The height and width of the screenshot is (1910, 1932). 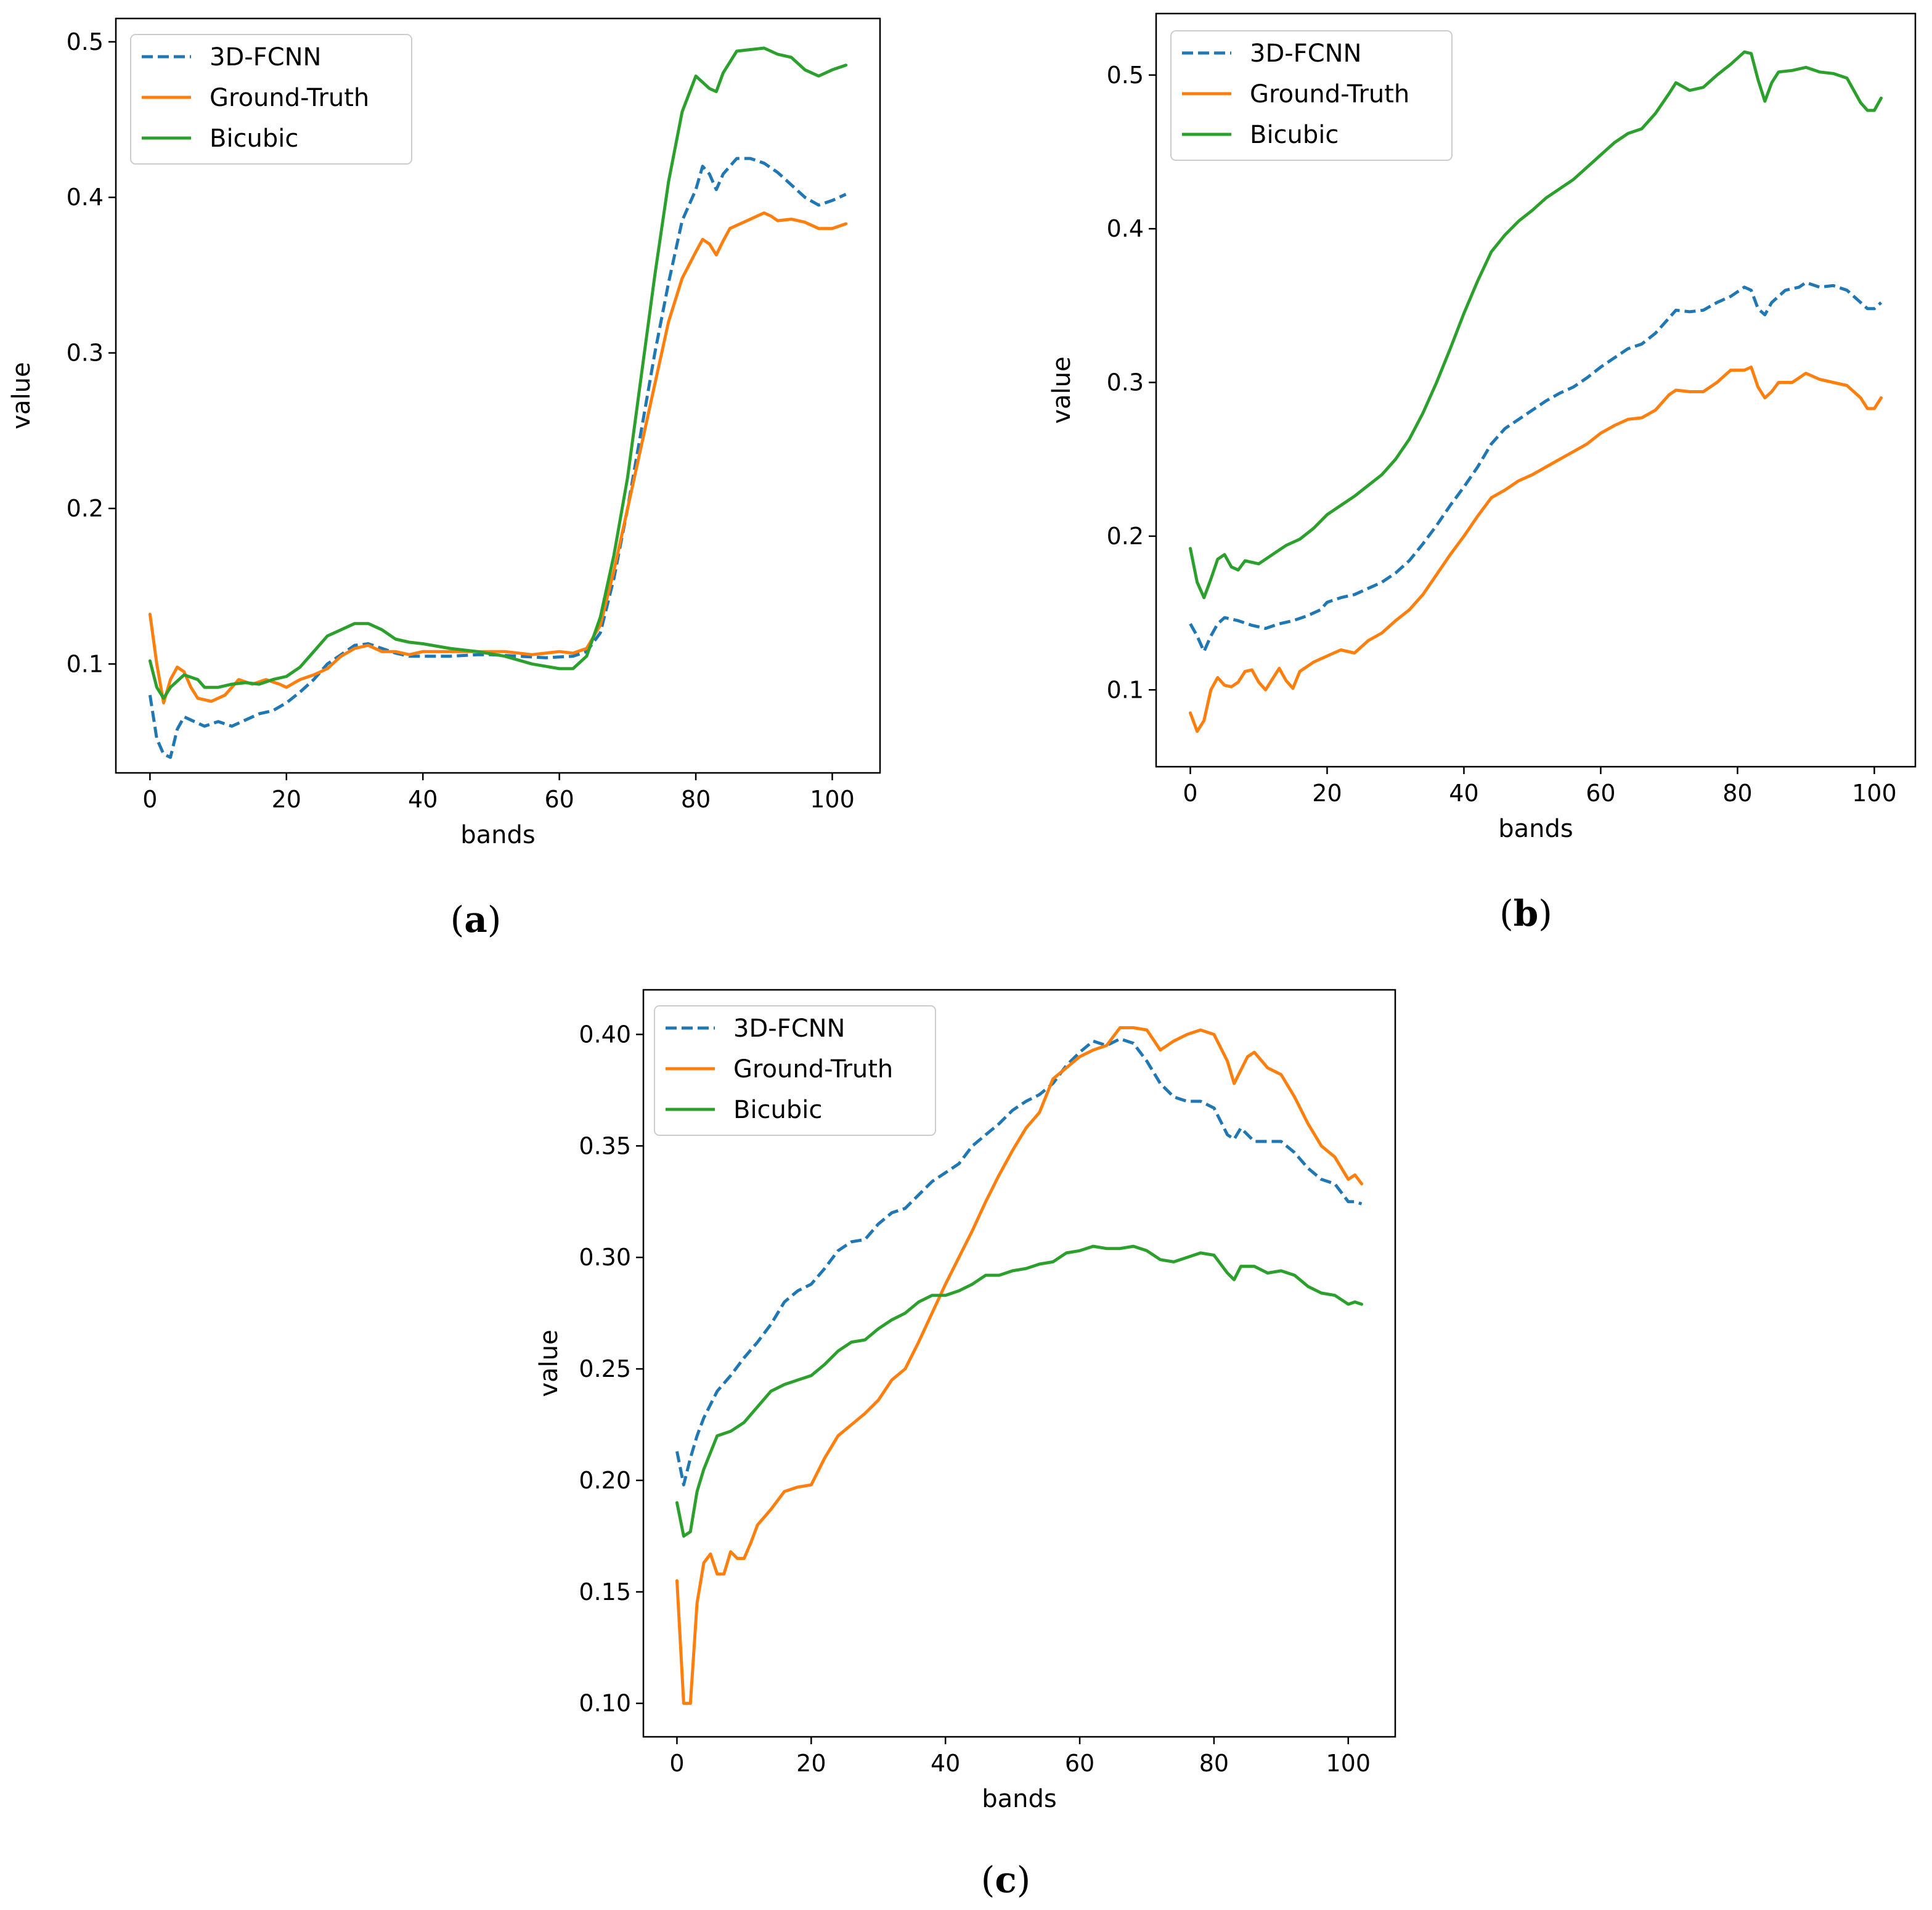 What do you see at coordinates (605, 1034) in the screenshot?
I see `y-tick-label: 0.40` at bounding box center [605, 1034].